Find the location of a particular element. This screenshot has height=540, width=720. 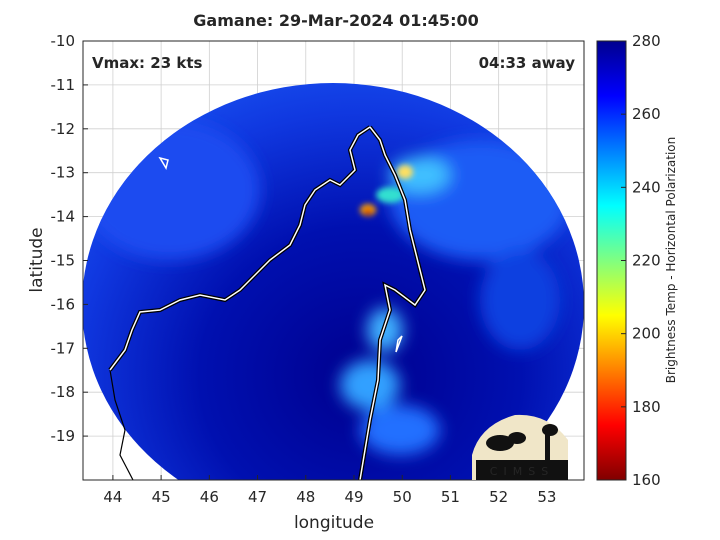

title: Gamane: 29-Mar-2024 01:45:00 is located at coordinates (335, 20).